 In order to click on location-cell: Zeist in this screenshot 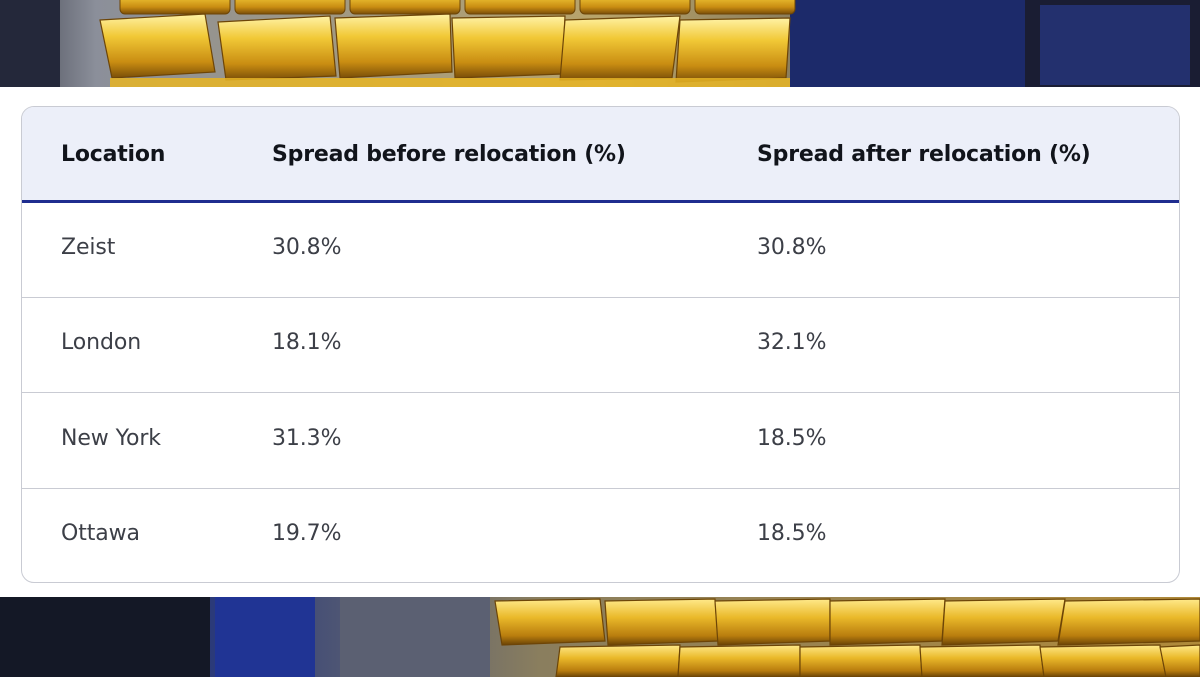, I will do `click(88, 247)`.